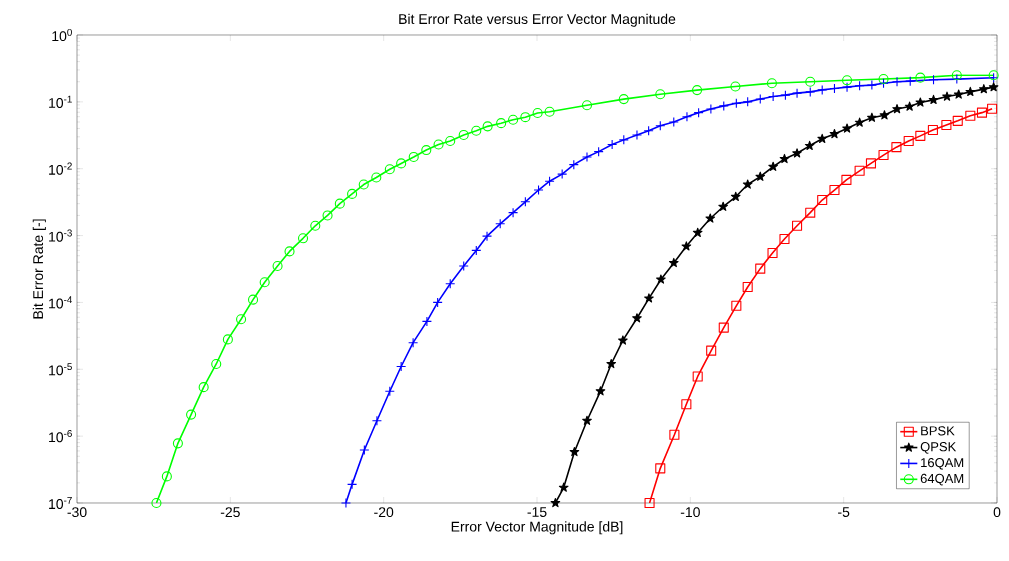 The image size is (1009, 561). Describe the element at coordinates (537, 512) in the screenshot. I see `x-tick-label: -15` at that location.